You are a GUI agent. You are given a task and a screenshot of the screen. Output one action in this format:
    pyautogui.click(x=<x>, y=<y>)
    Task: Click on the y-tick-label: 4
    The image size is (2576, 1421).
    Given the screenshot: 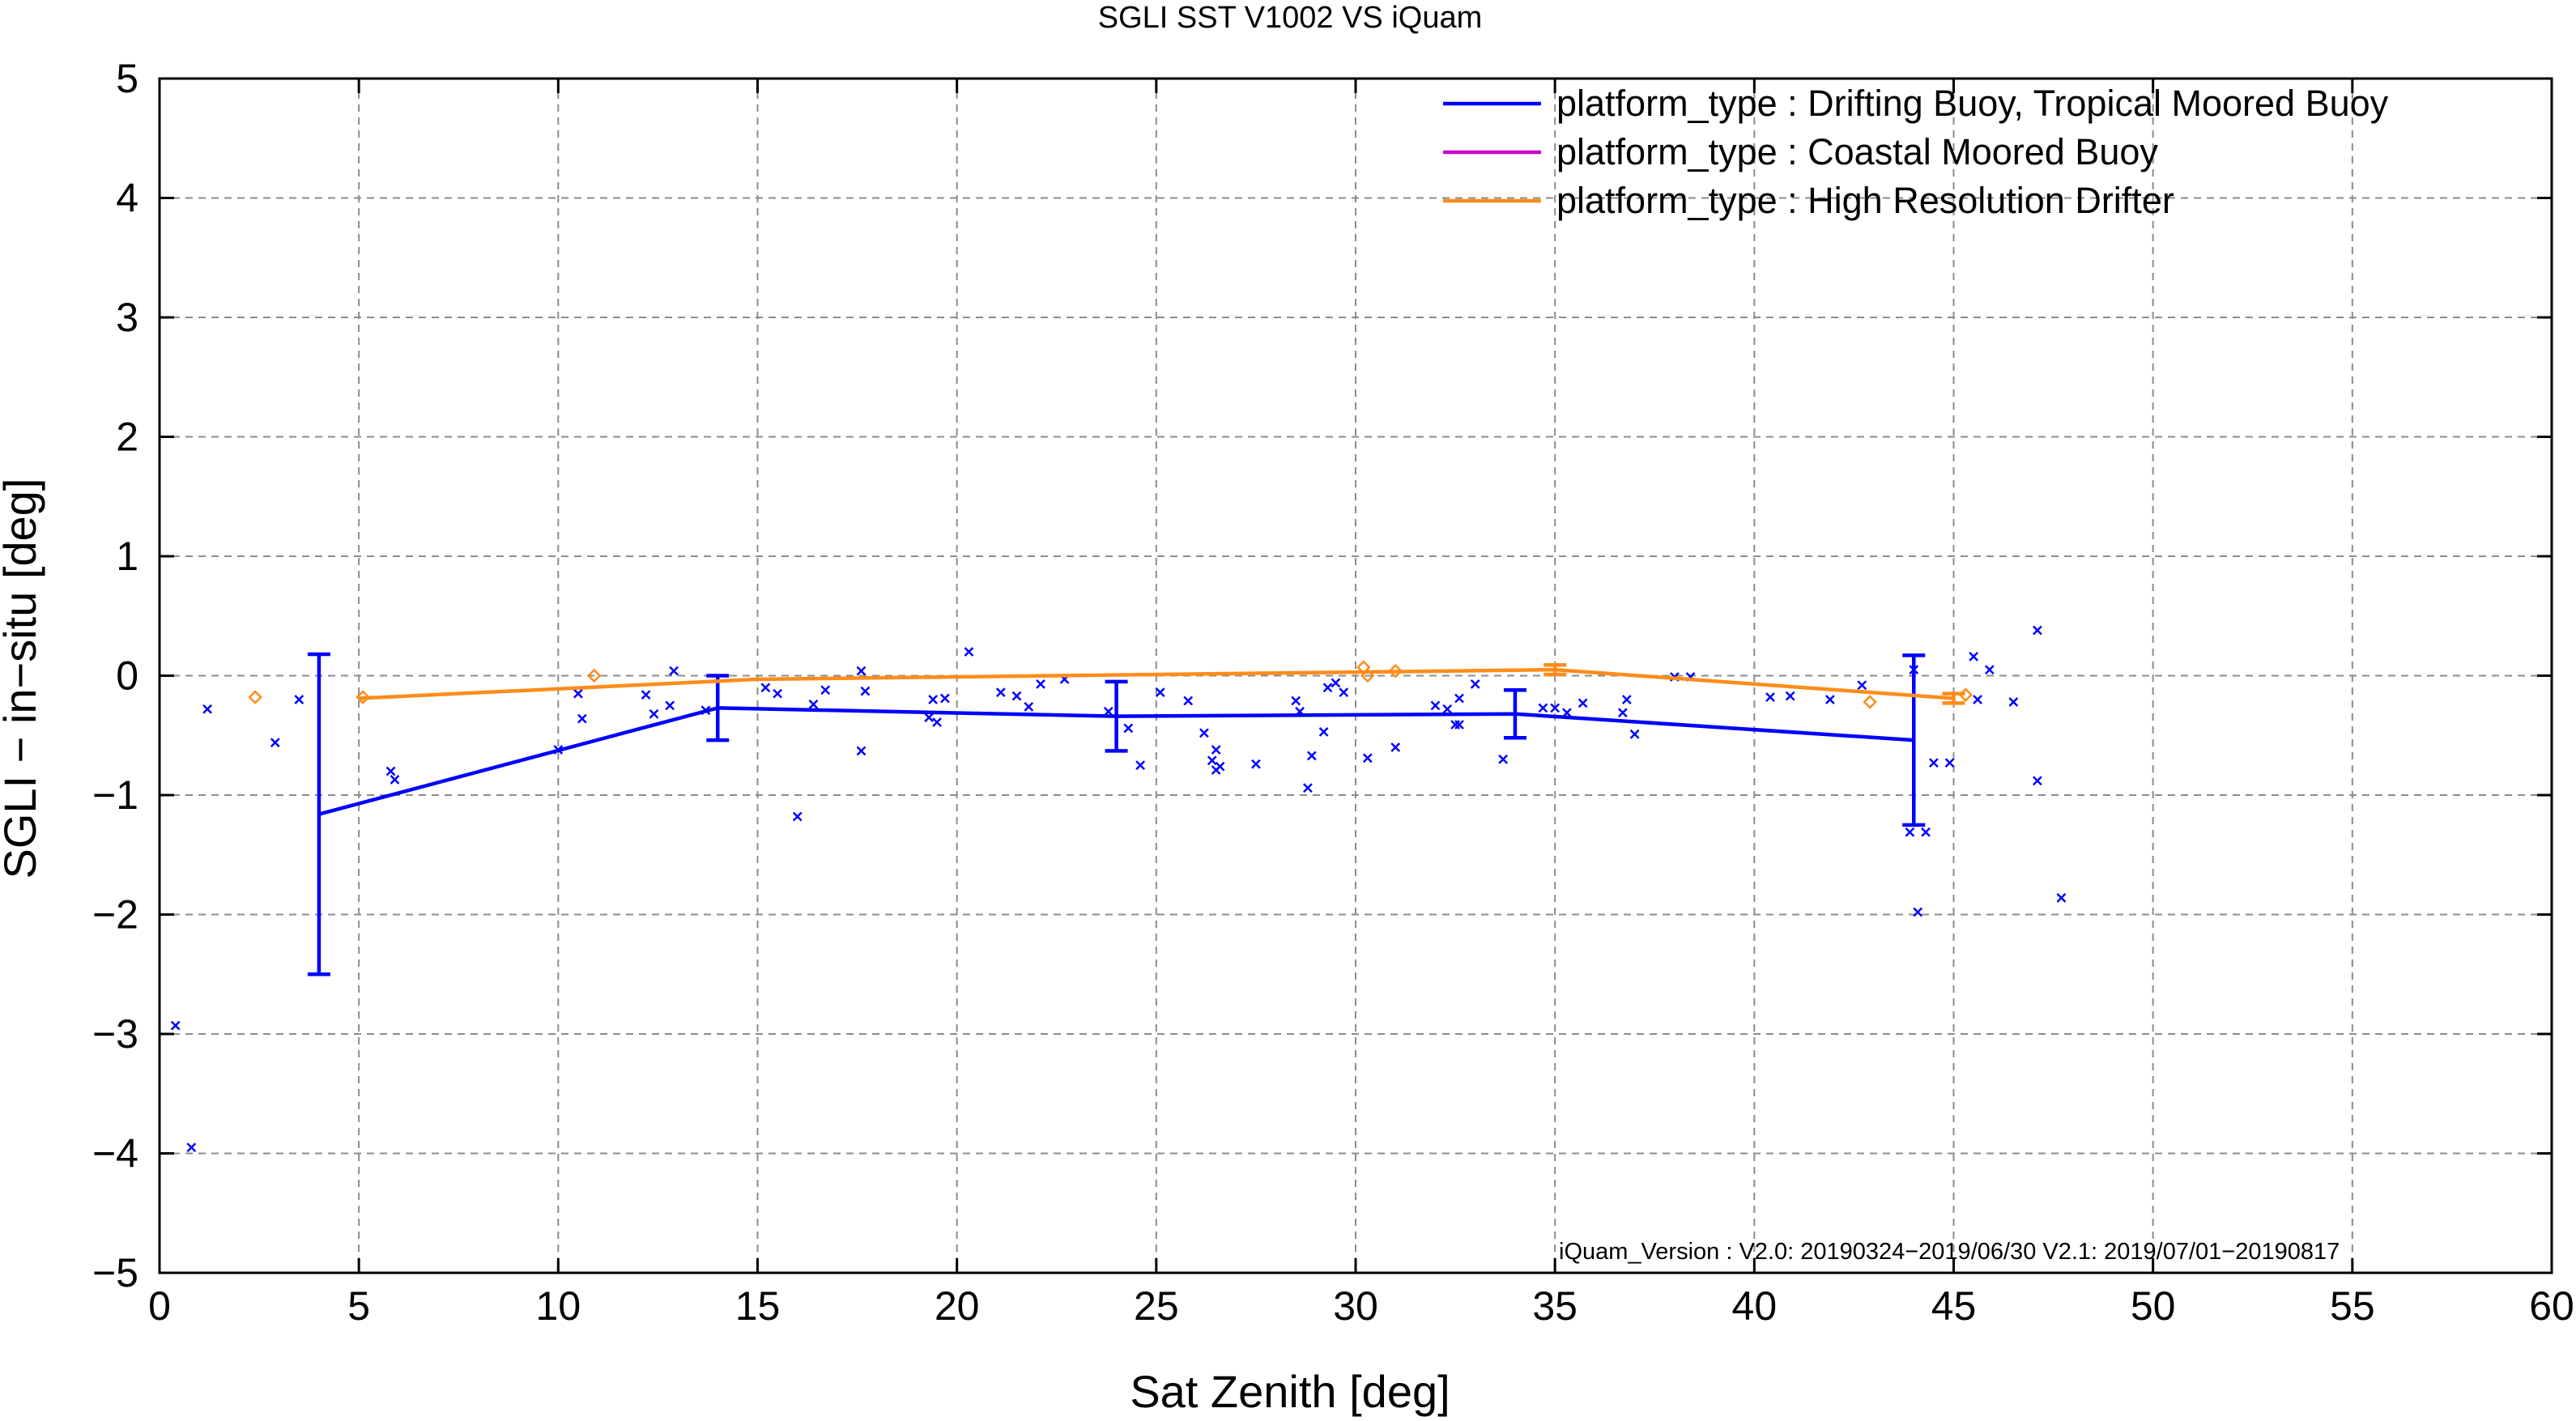 What is the action you would take?
    pyautogui.click(x=127, y=198)
    